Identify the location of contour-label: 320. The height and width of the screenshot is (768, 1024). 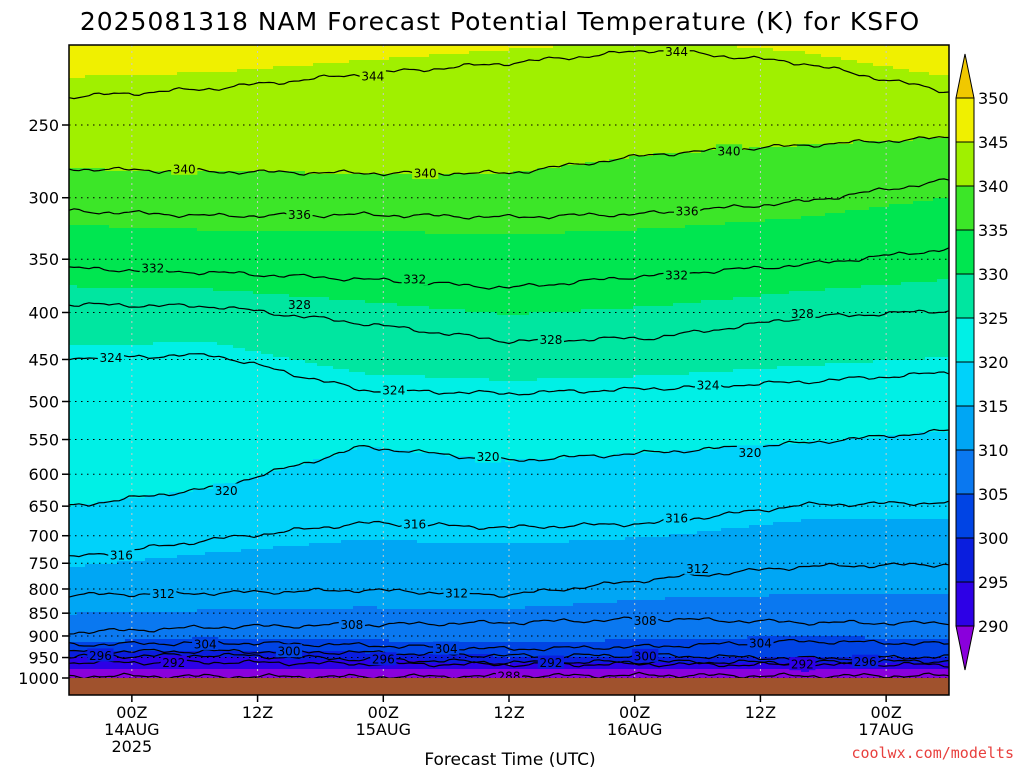
(488, 457).